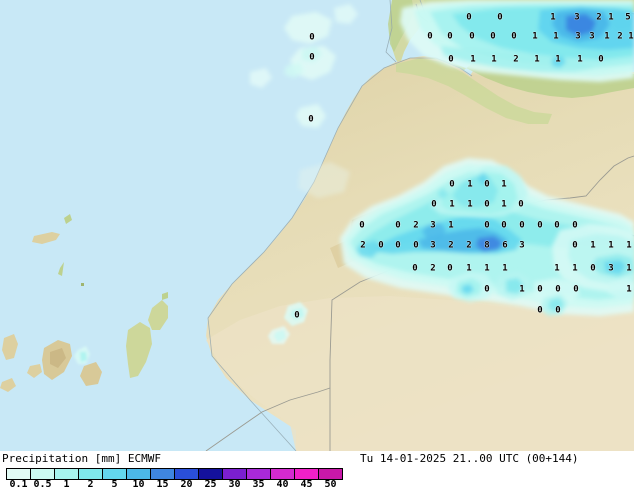  I want to click on scale-tick-label: 2, so click(90, 484).